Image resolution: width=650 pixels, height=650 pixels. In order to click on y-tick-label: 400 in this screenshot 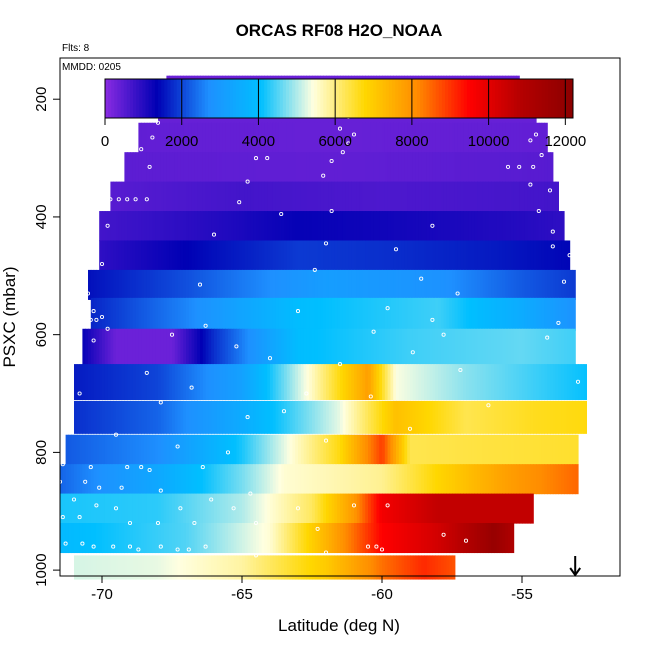, I will do `click(41, 216)`.